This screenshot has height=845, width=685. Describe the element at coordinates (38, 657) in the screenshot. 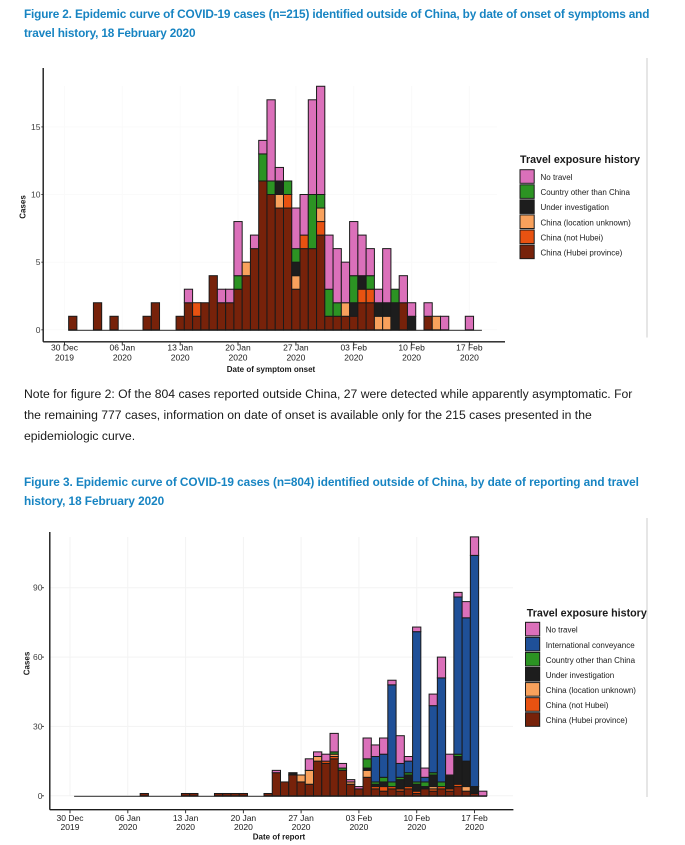

I see `svg-text: 60` at that location.